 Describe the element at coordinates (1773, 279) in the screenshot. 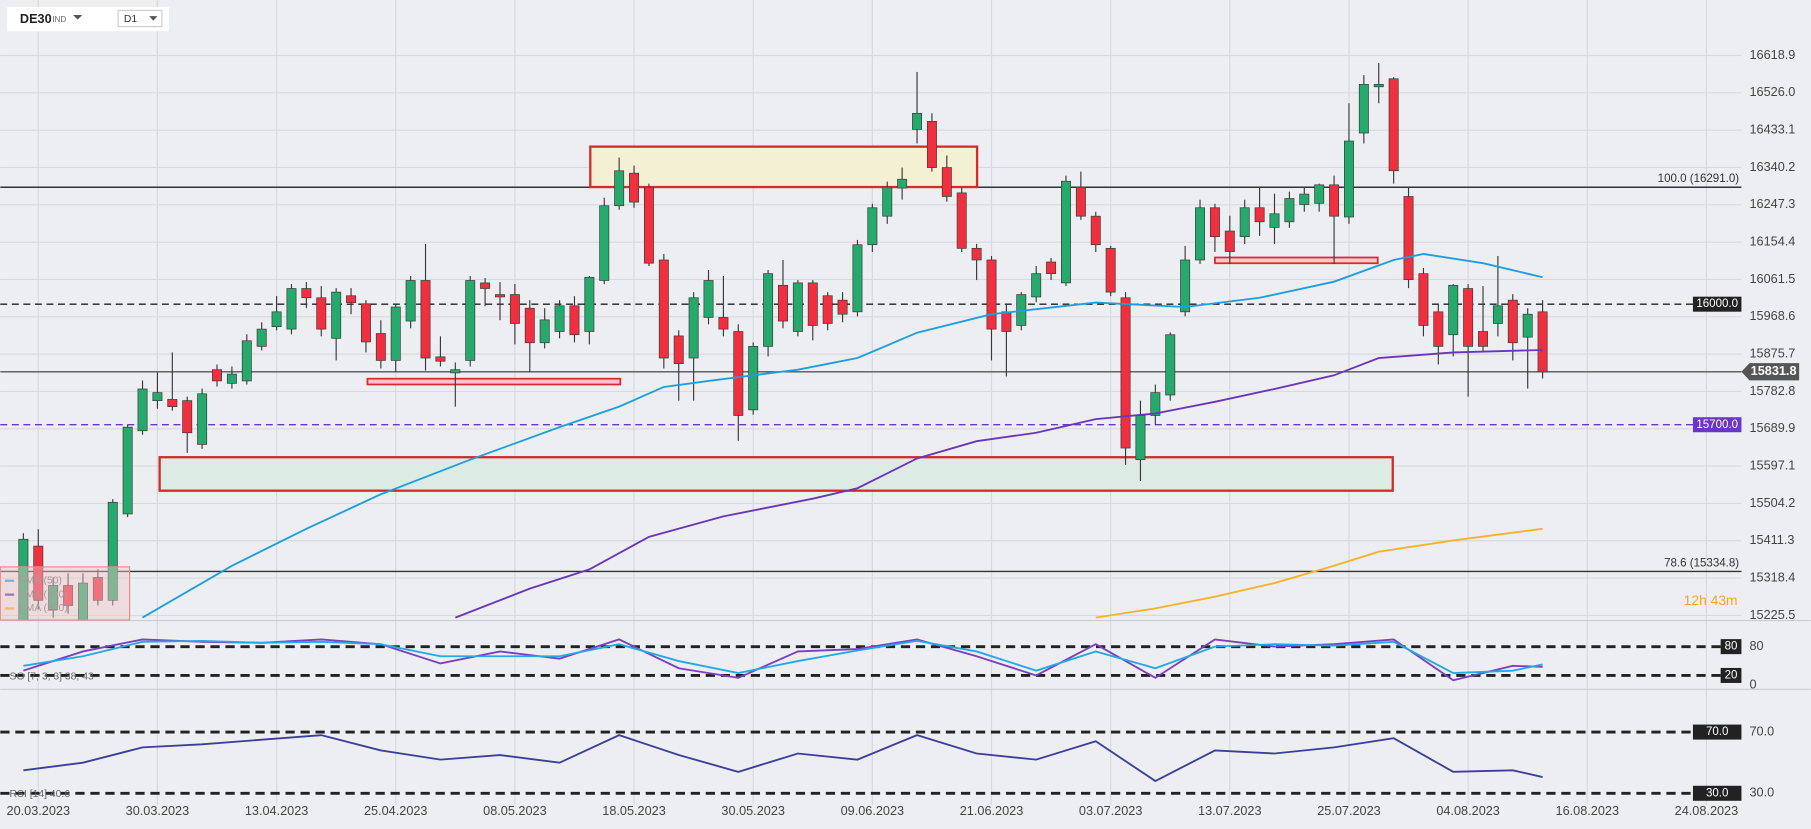

I see `y-tick-label: 16061.5` at that location.